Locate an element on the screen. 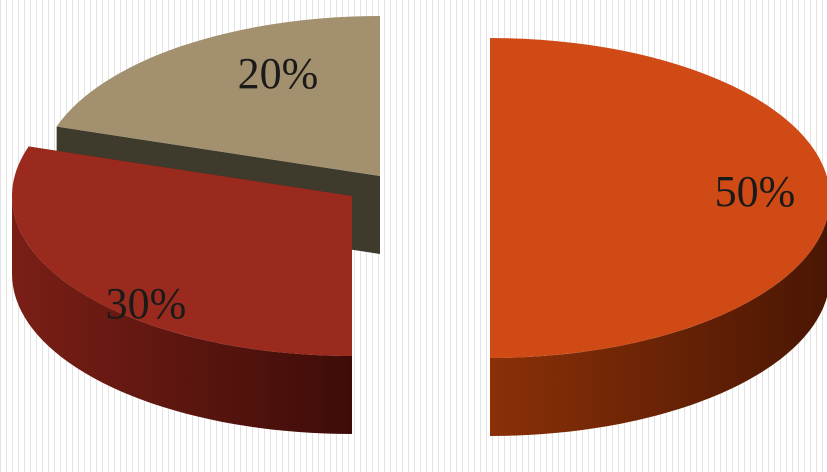 This screenshot has width=827, height=472. pie-slice-label-0: 50% is located at coordinates (755, 191).